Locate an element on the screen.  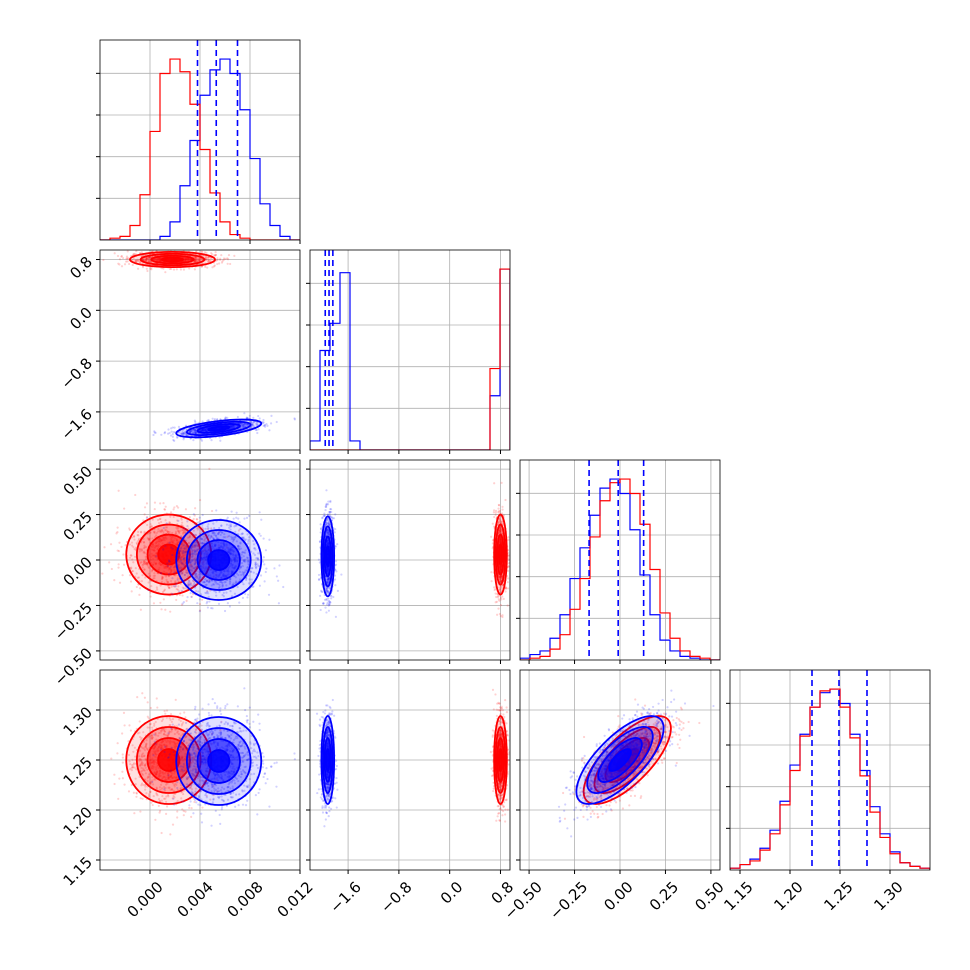
y-tick-label: −0.8 is located at coordinates (77, 373).